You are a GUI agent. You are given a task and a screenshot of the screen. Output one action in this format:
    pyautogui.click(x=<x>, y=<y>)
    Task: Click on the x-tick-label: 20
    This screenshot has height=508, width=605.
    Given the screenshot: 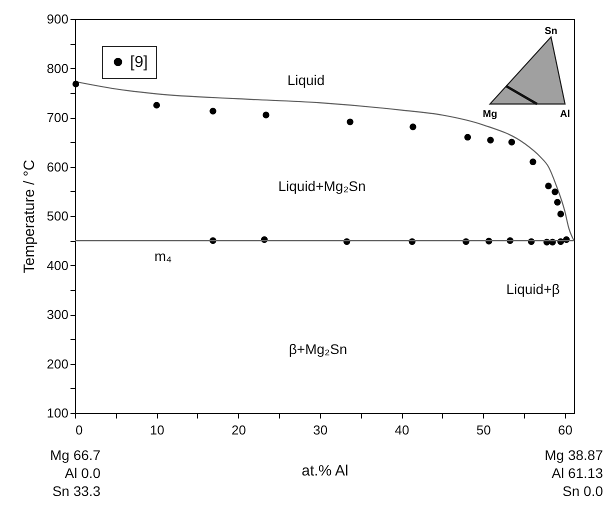 What is the action you would take?
    pyautogui.click(x=239, y=430)
    